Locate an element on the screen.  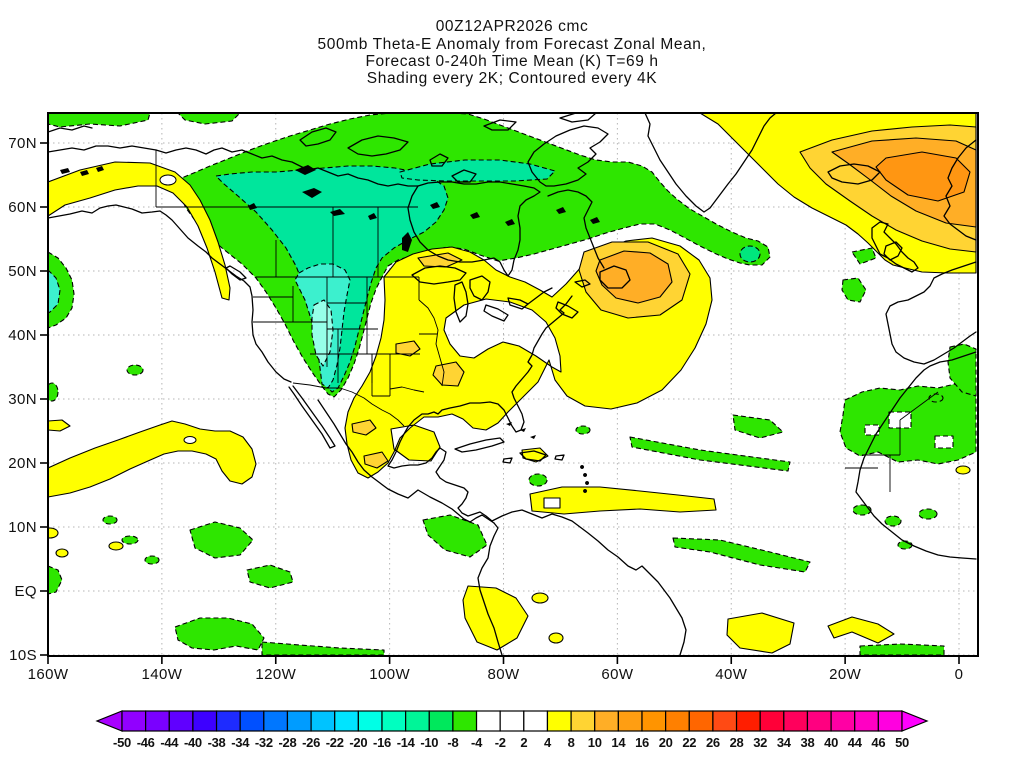
colorbar-label-46: 46 is located at coordinates (878, 742).